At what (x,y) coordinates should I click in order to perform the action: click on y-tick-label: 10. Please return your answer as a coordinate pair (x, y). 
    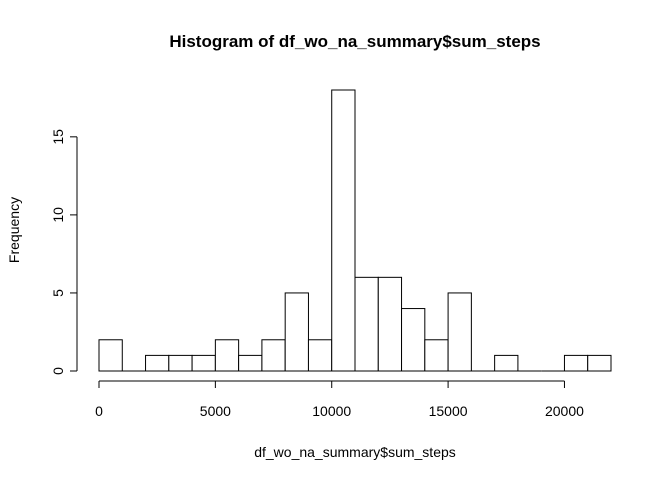
    Looking at the image, I should click on (58, 215).